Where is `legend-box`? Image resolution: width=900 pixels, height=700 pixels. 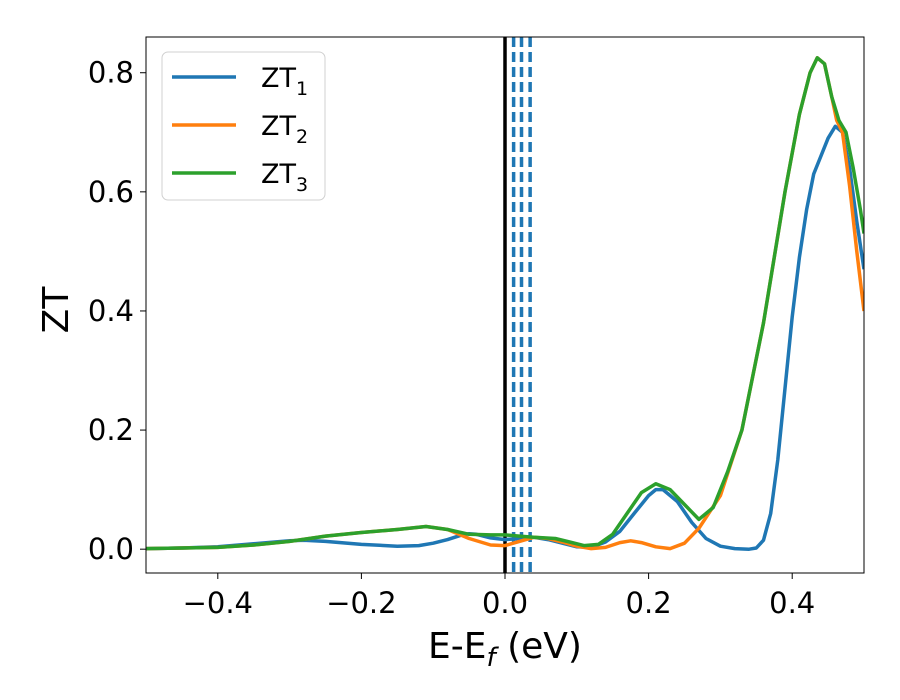
legend-box is located at coordinates (243, 126).